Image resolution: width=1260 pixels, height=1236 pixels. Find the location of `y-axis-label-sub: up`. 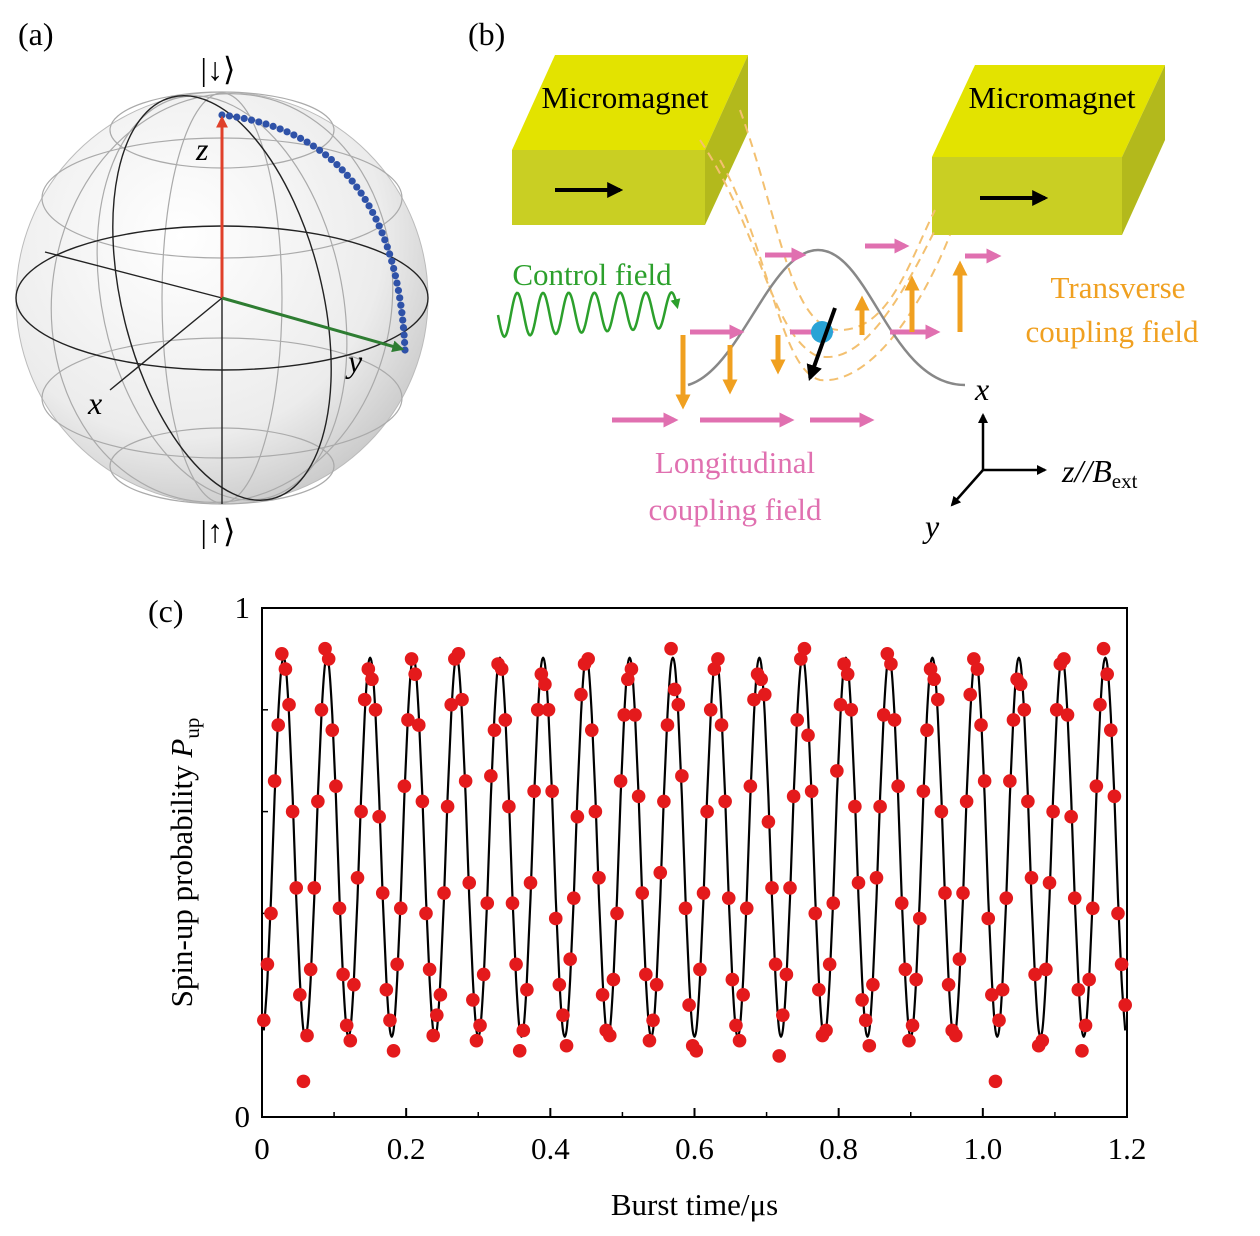

y-axis-label-sub: up is located at coordinates (192, 728).